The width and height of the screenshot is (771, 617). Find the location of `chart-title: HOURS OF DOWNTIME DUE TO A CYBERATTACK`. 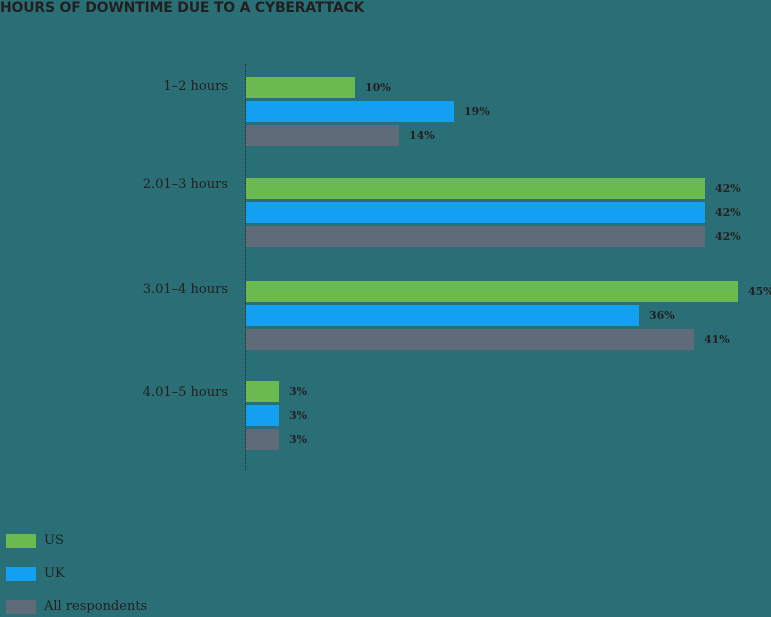

chart-title: HOURS OF DOWNTIME DUE TO A CYBERATTACK is located at coordinates (182, 8).